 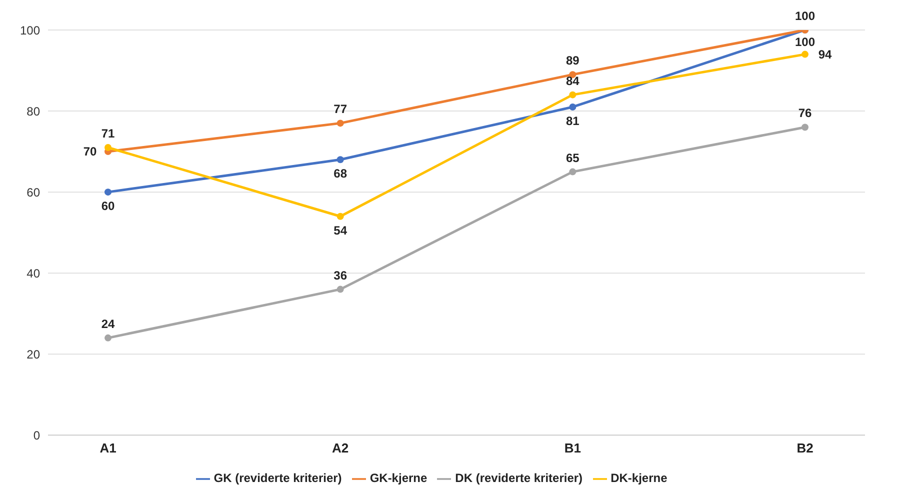 I want to click on data-label: 68, so click(x=341, y=173).